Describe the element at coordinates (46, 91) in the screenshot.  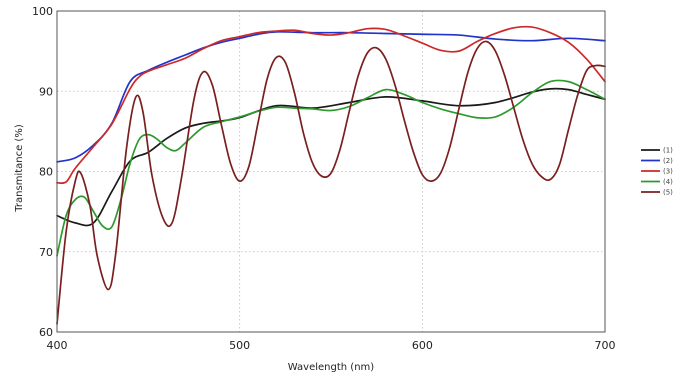
I see `y-tick-label: 90` at that location.